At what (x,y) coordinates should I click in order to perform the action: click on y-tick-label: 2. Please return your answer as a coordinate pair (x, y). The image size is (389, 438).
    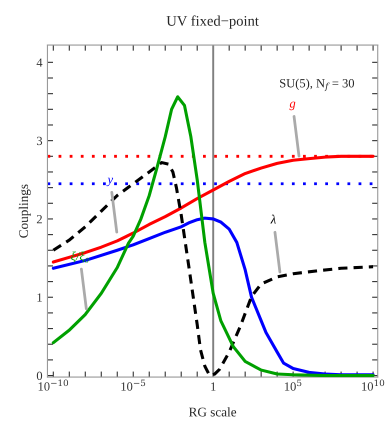
    Looking at the image, I should click on (39, 219).